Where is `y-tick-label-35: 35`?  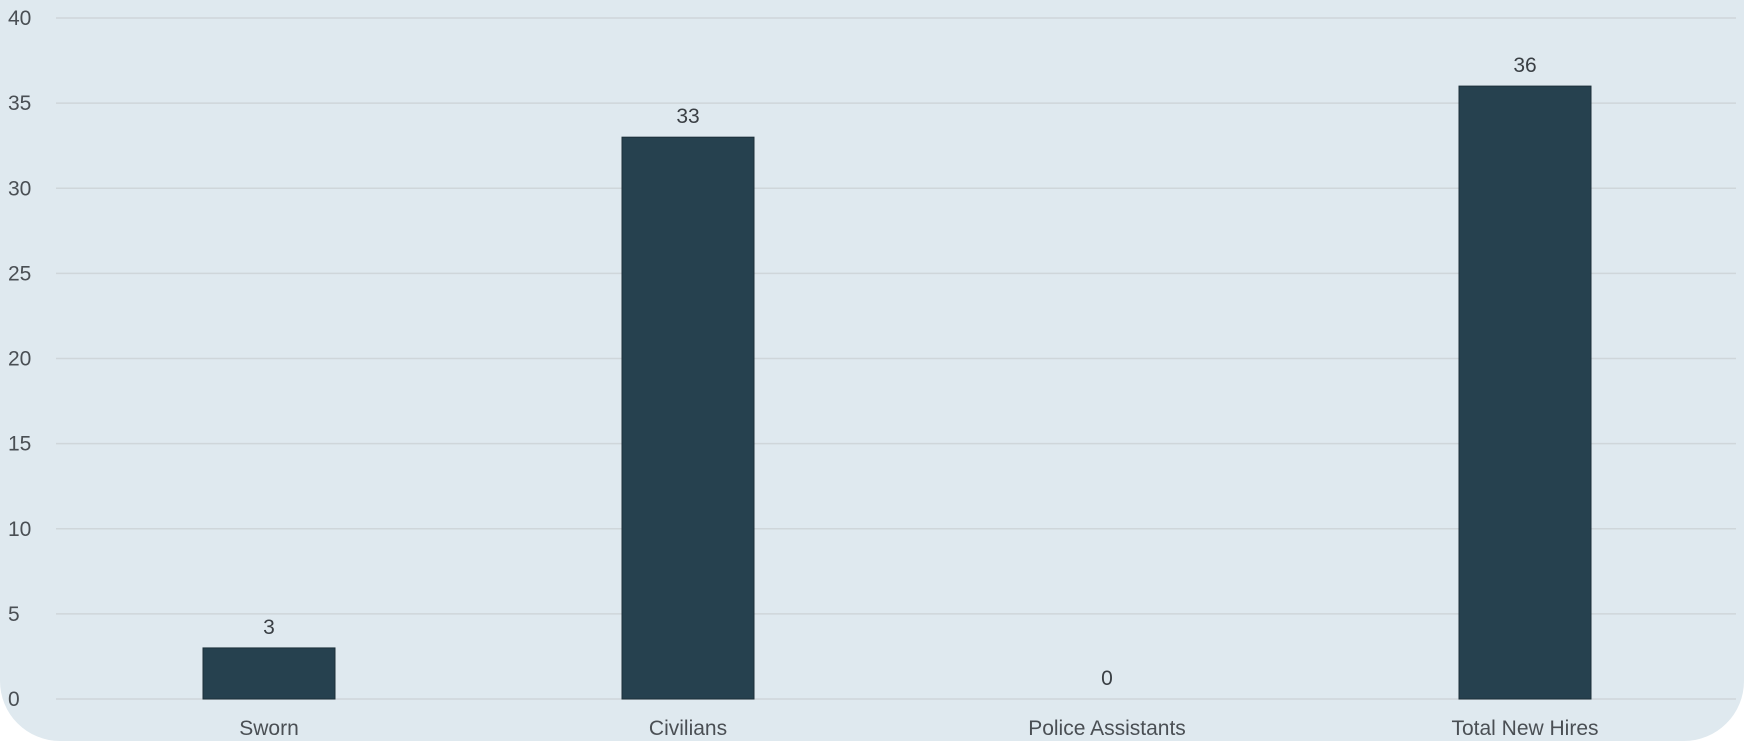 y-tick-label-35: 35 is located at coordinates (19, 103).